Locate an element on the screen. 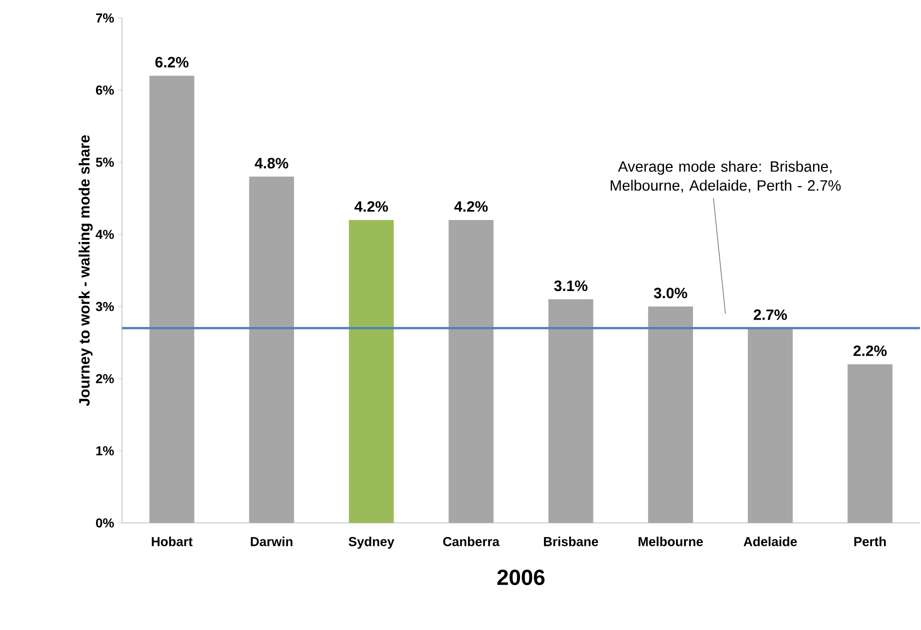 The width and height of the screenshot is (921, 630). data-label: 6.2% is located at coordinates (171, 62).